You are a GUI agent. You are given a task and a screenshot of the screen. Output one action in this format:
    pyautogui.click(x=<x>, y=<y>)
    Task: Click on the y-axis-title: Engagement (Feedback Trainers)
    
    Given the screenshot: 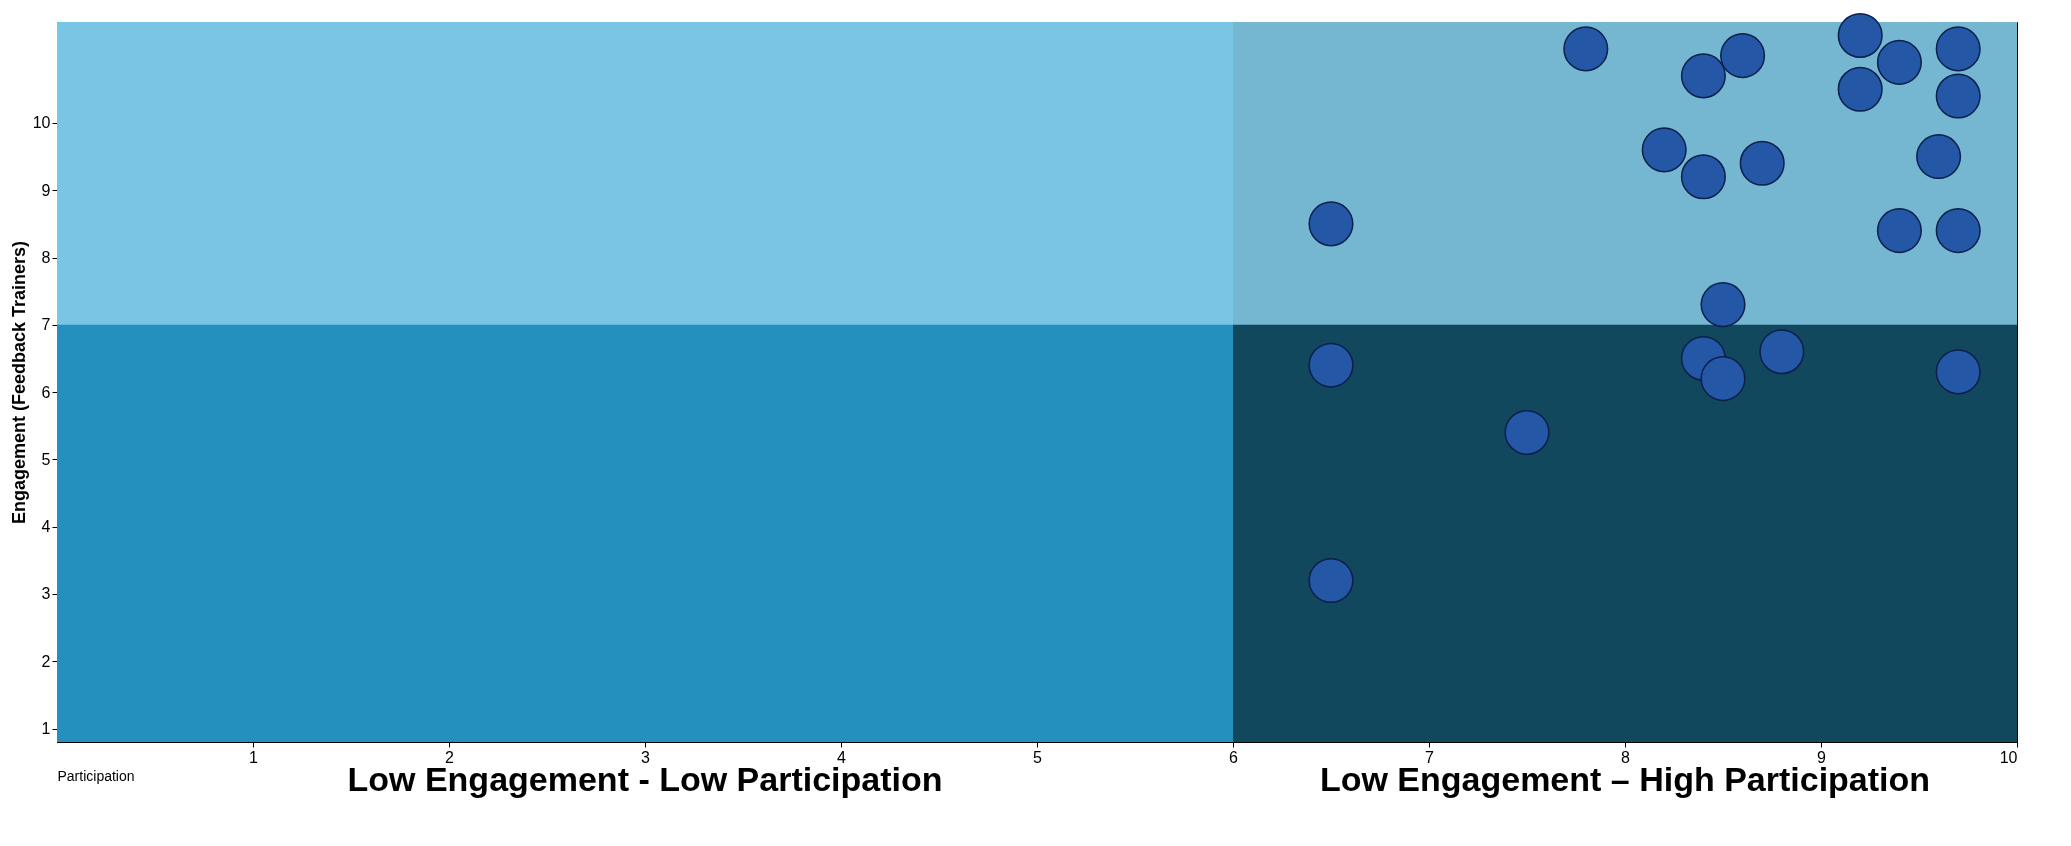 What is the action you would take?
    pyautogui.click(x=18, y=382)
    